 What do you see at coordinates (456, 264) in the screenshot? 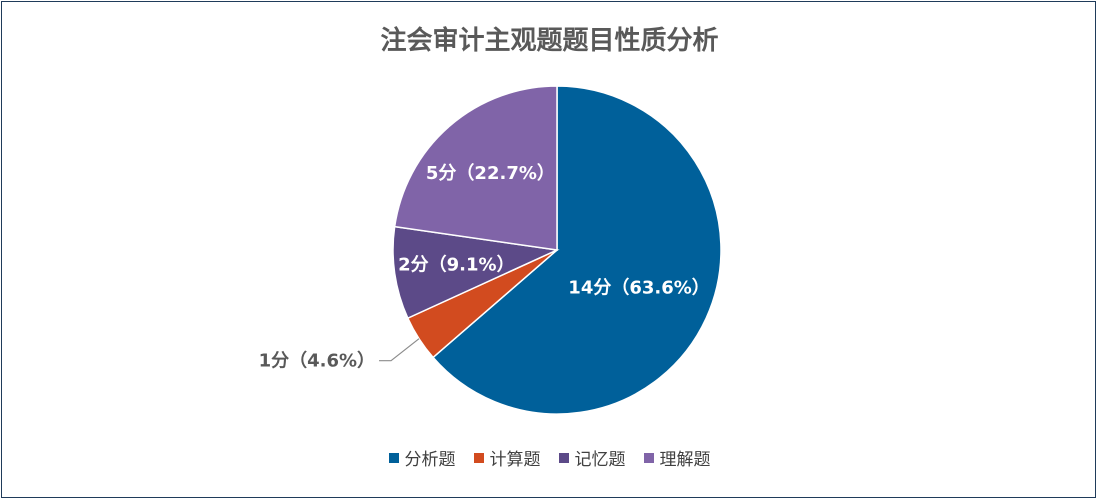
I see `data-label-memory: 2分（9.1%）` at bounding box center [456, 264].